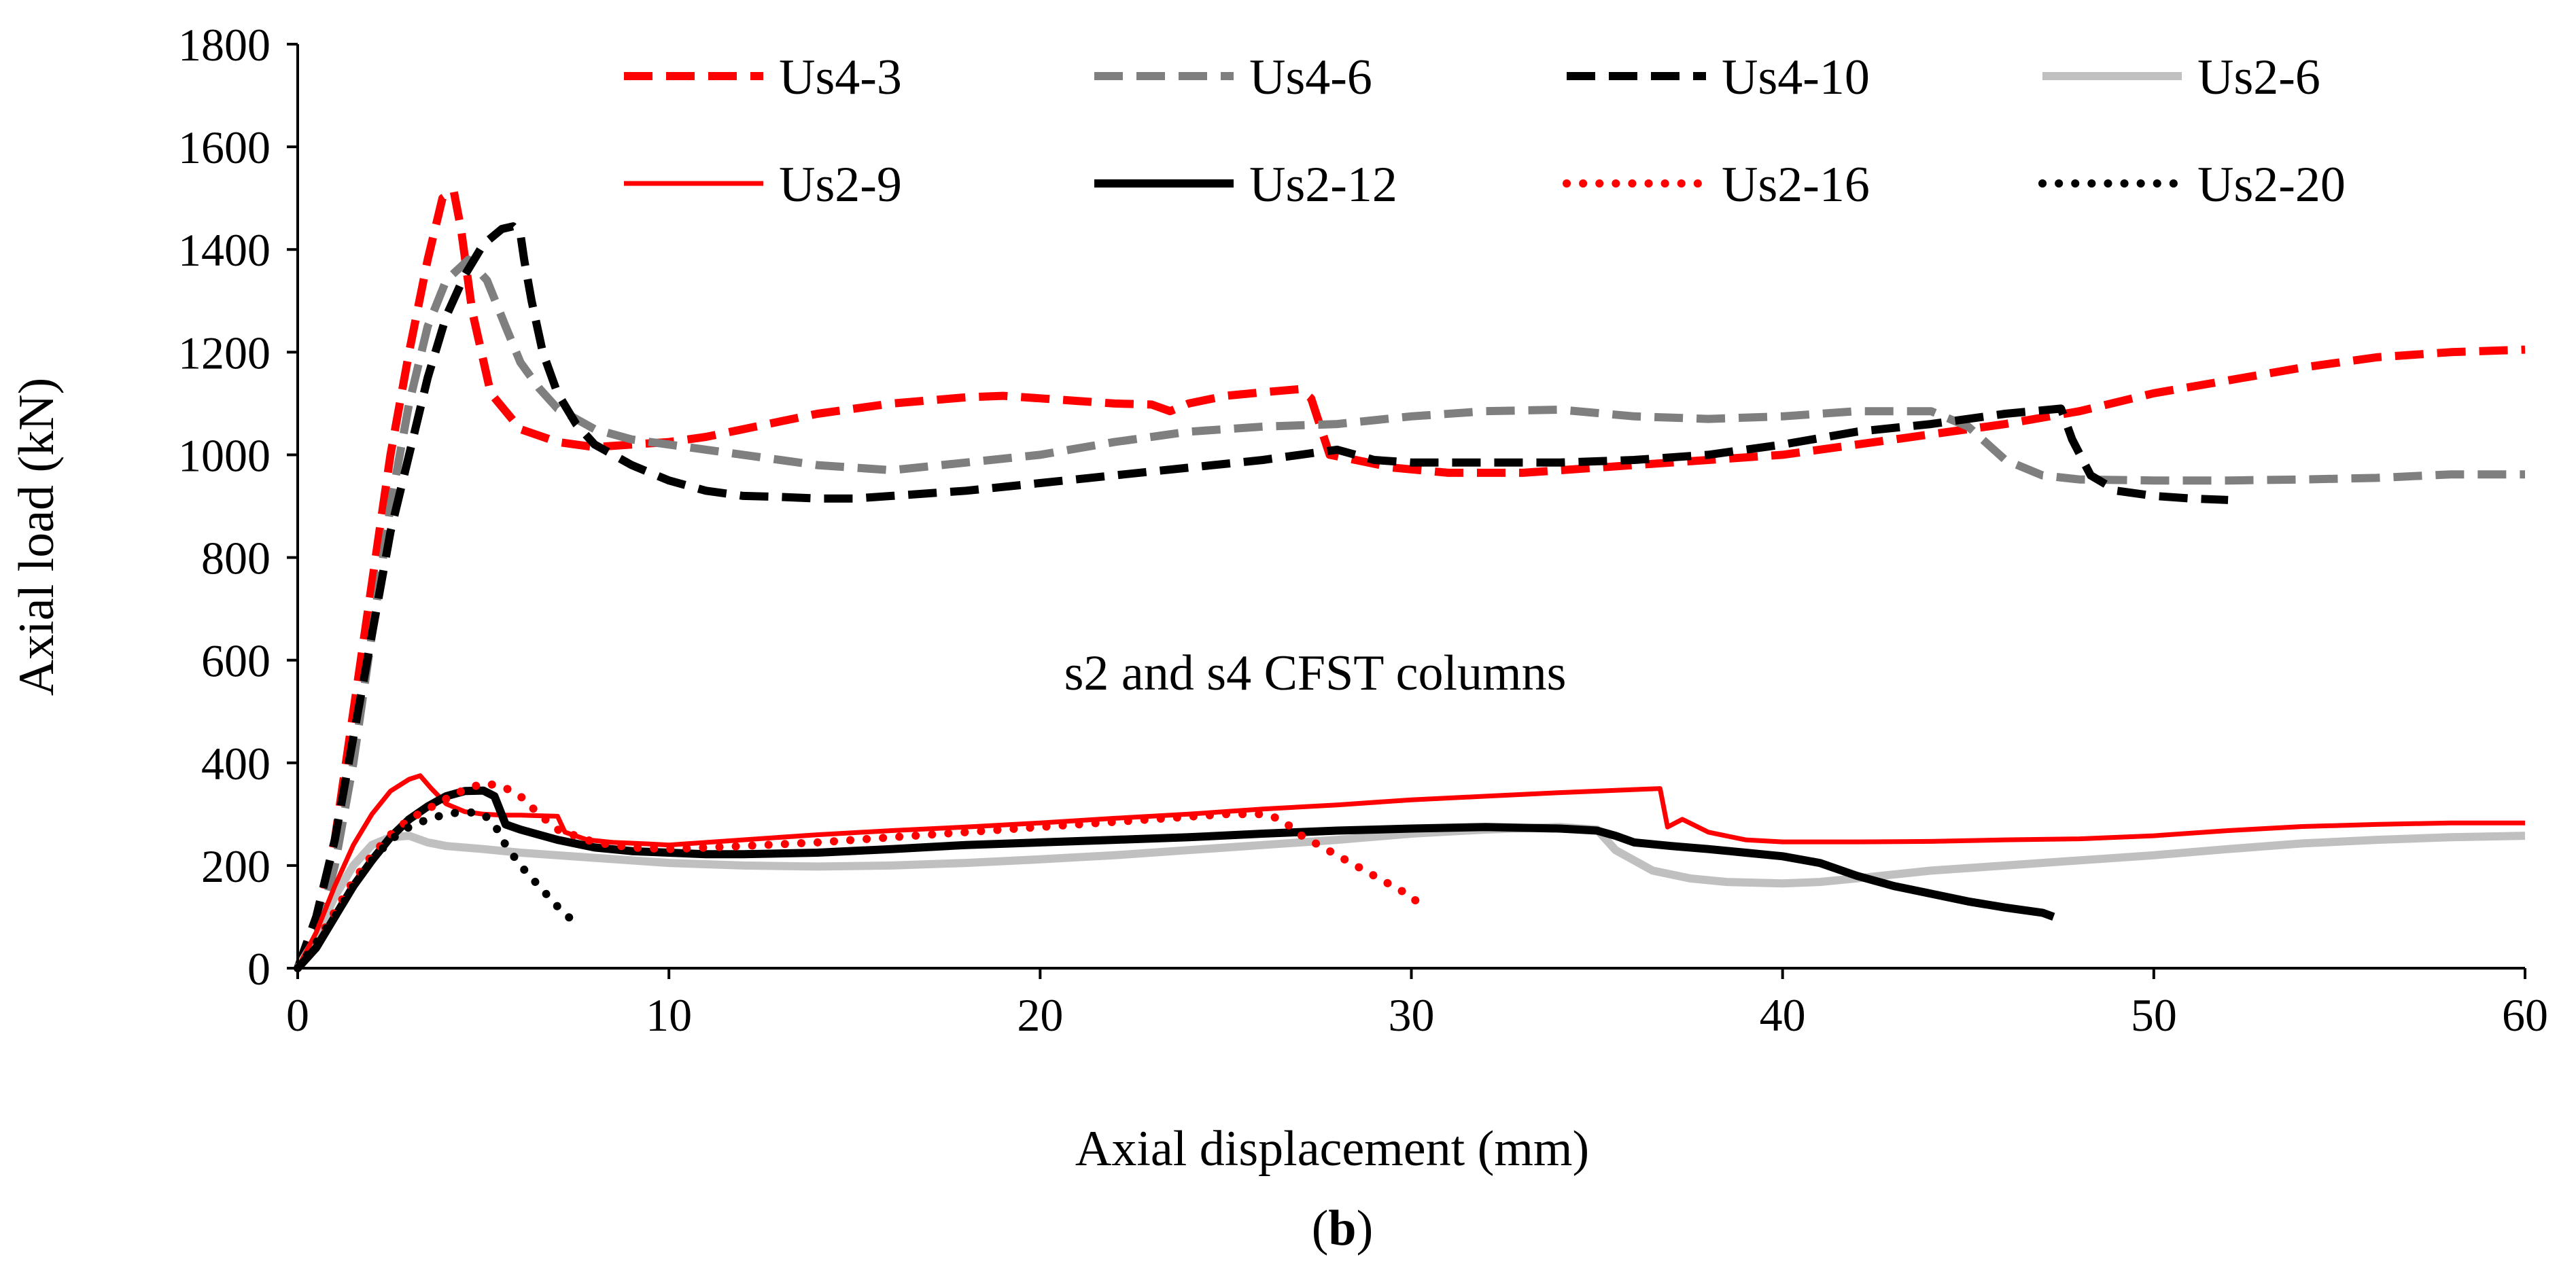 The width and height of the screenshot is (2576, 1278). What do you see at coordinates (763, 77) in the screenshot?
I see `legend-item-us4-3: Us4-3` at bounding box center [763, 77].